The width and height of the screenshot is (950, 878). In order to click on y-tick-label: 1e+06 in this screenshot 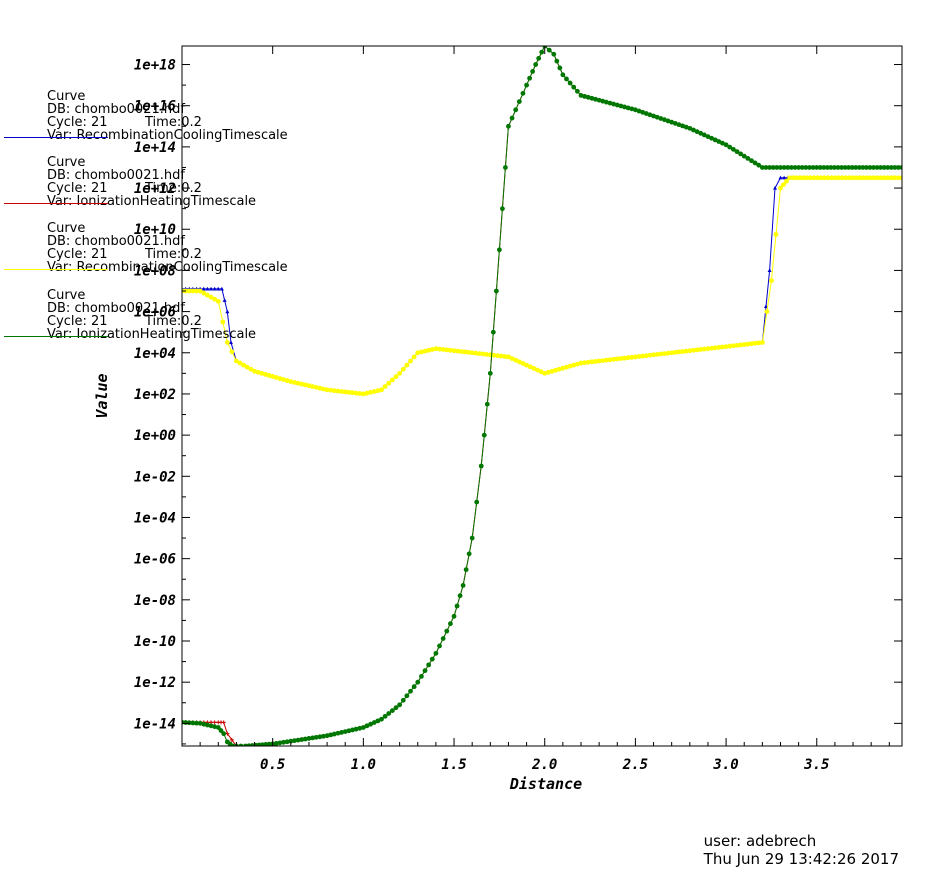, I will do `click(155, 313)`.